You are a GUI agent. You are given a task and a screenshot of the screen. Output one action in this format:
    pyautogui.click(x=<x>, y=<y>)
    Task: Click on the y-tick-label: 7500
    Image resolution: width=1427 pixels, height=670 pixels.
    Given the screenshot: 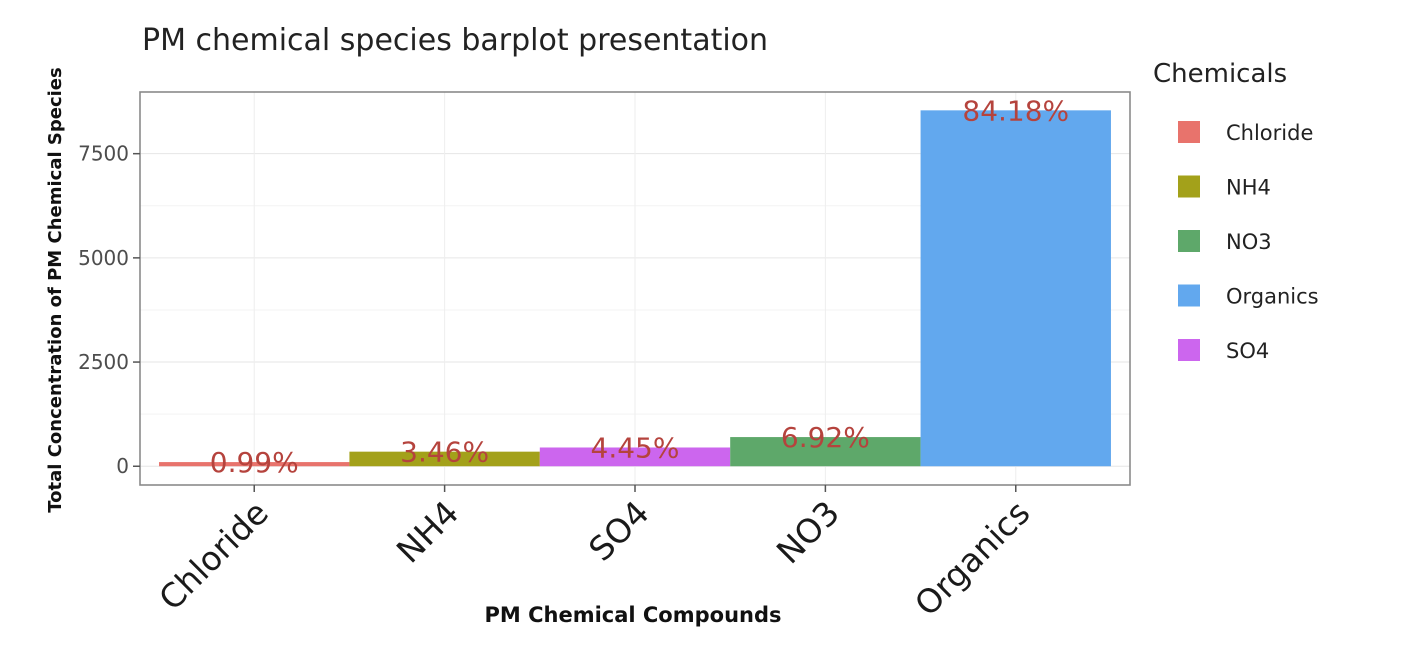 What is the action you would take?
    pyautogui.click(x=103, y=154)
    